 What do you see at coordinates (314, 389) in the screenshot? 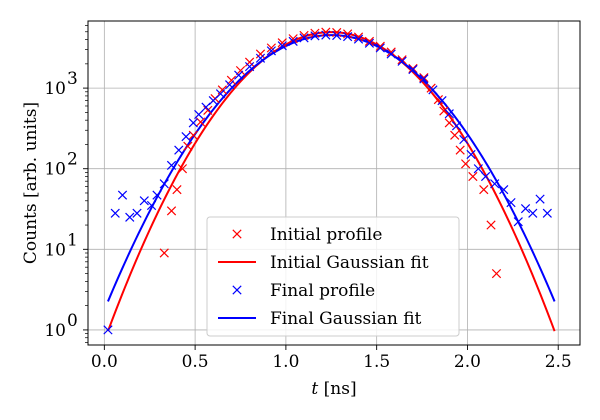
I see `x-axis-variable: t` at bounding box center [314, 389].